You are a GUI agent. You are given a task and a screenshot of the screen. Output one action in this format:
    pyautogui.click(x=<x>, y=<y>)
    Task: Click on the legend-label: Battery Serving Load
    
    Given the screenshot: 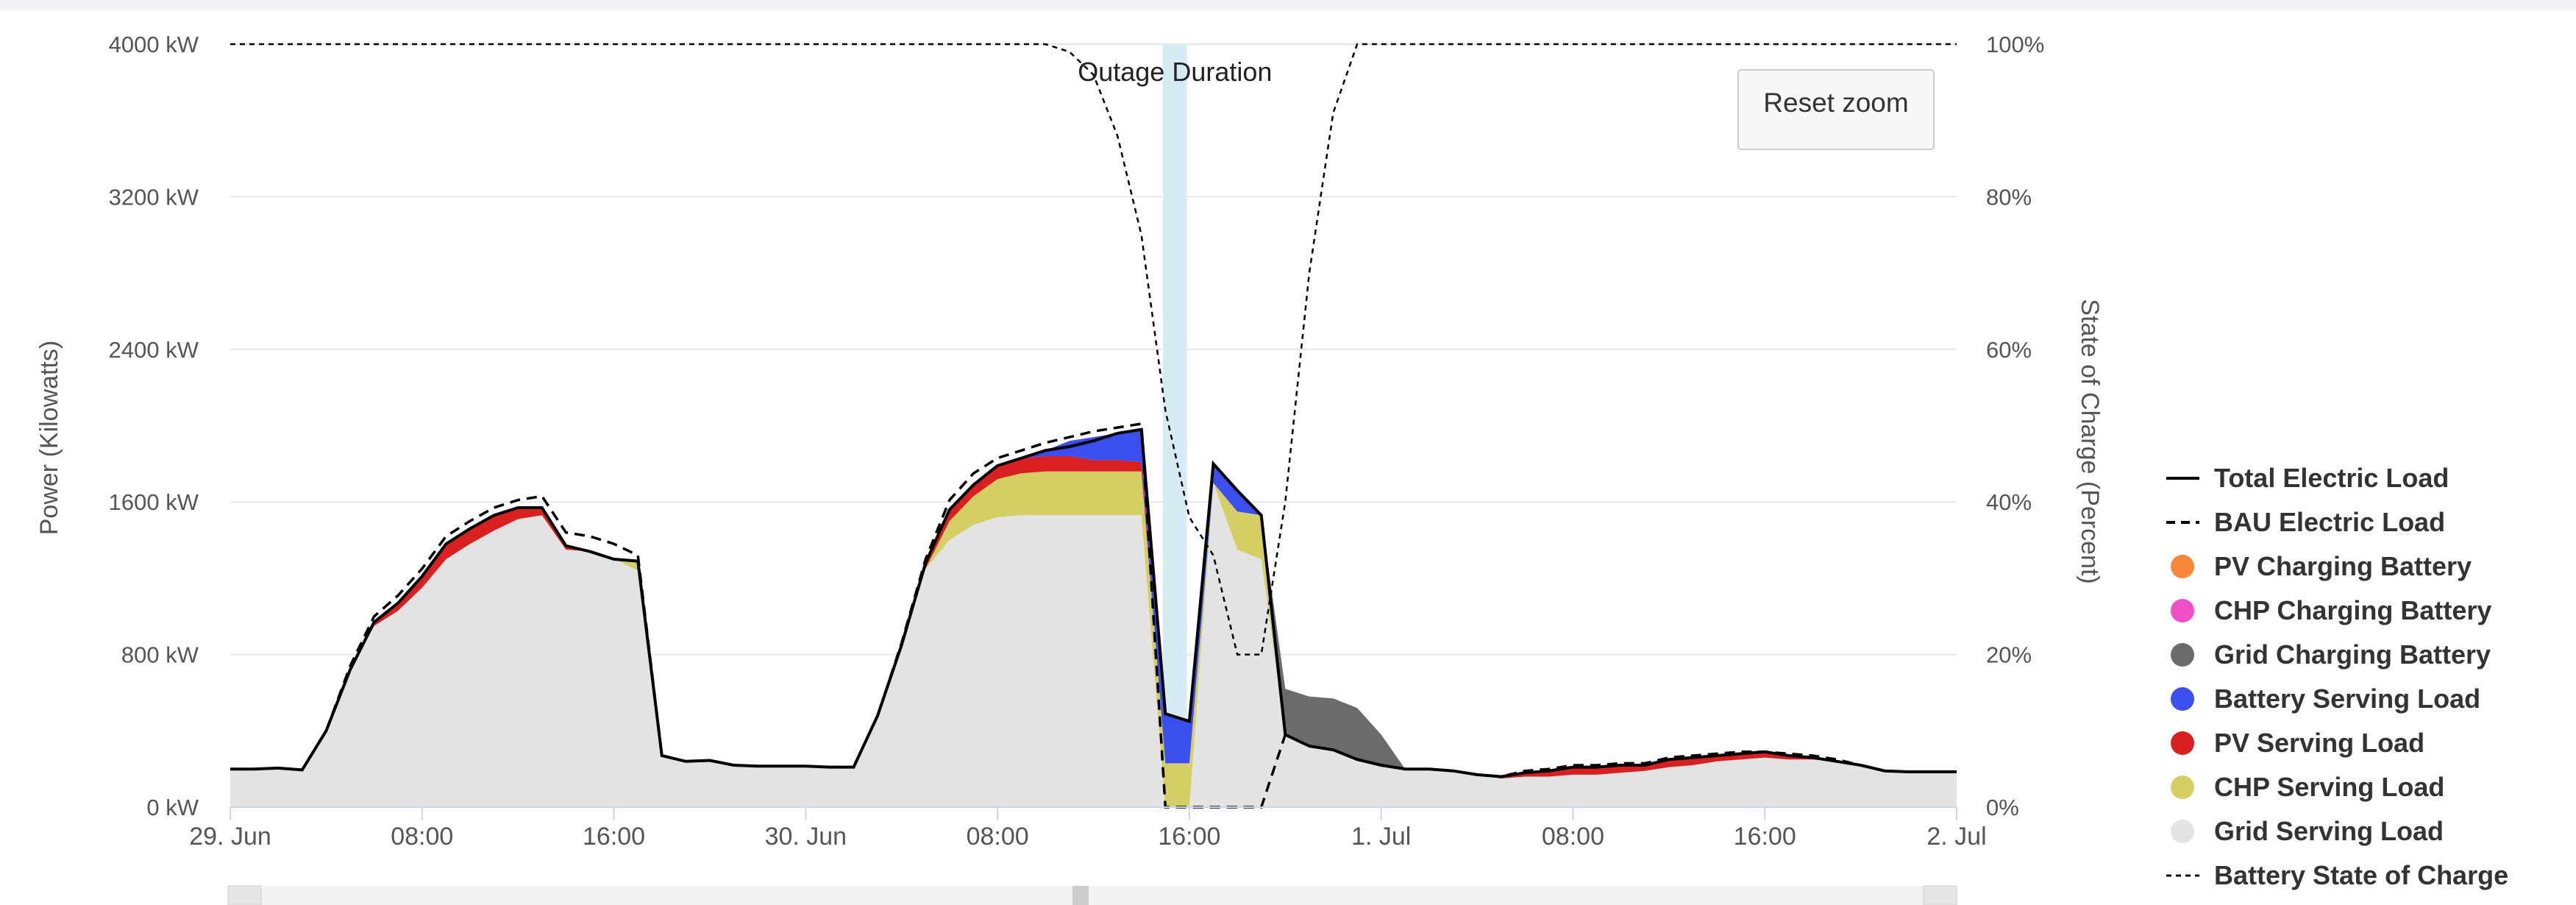 What is the action you would take?
    pyautogui.click(x=2347, y=699)
    